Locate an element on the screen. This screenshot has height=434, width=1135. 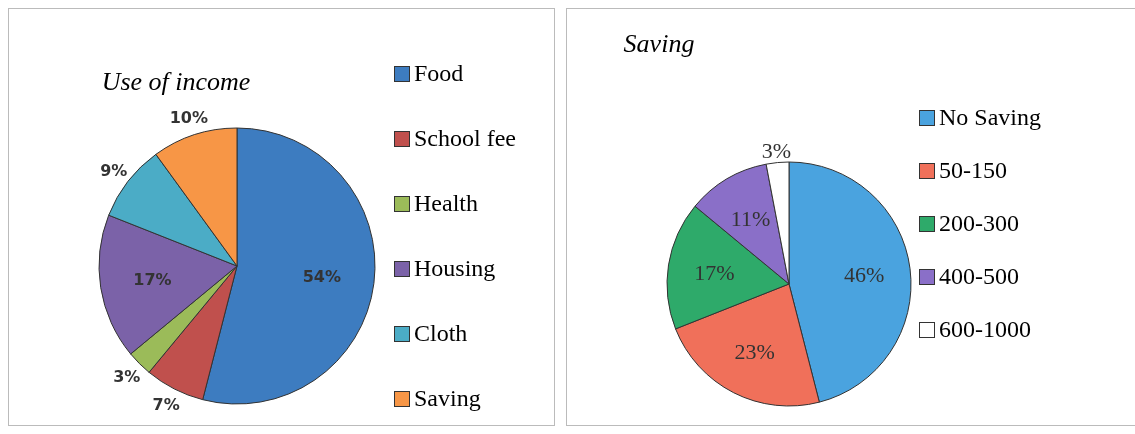
data-label: 9% is located at coordinates (114, 170).